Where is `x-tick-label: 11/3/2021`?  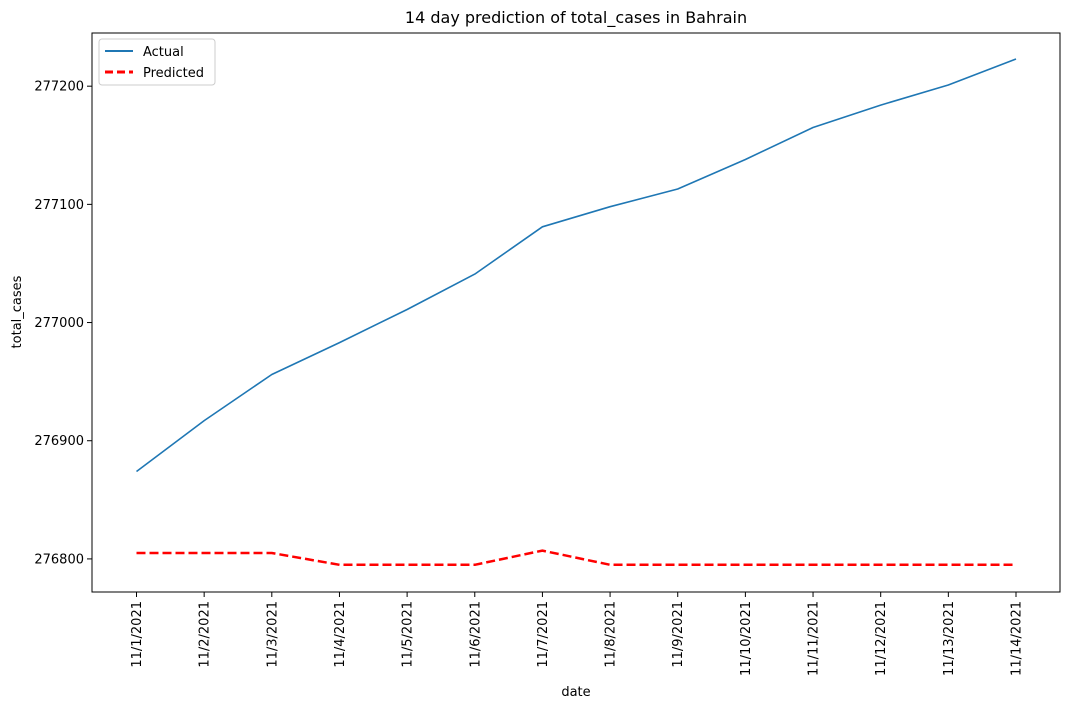
x-tick-label: 11/3/2021 is located at coordinates (272, 634).